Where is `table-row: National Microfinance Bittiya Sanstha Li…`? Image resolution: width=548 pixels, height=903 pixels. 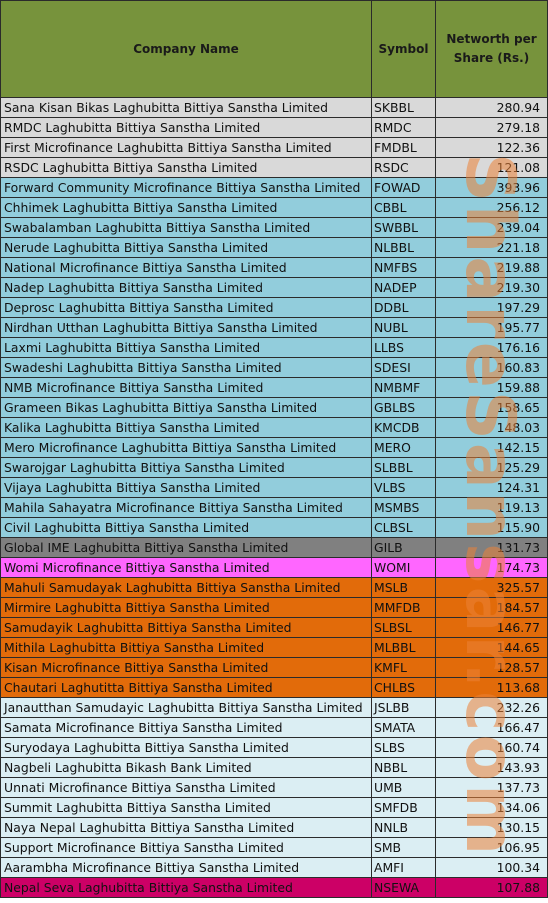
table-row: National Microfinance Bittiya Sanstha Li… is located at coordinates (274, 267).